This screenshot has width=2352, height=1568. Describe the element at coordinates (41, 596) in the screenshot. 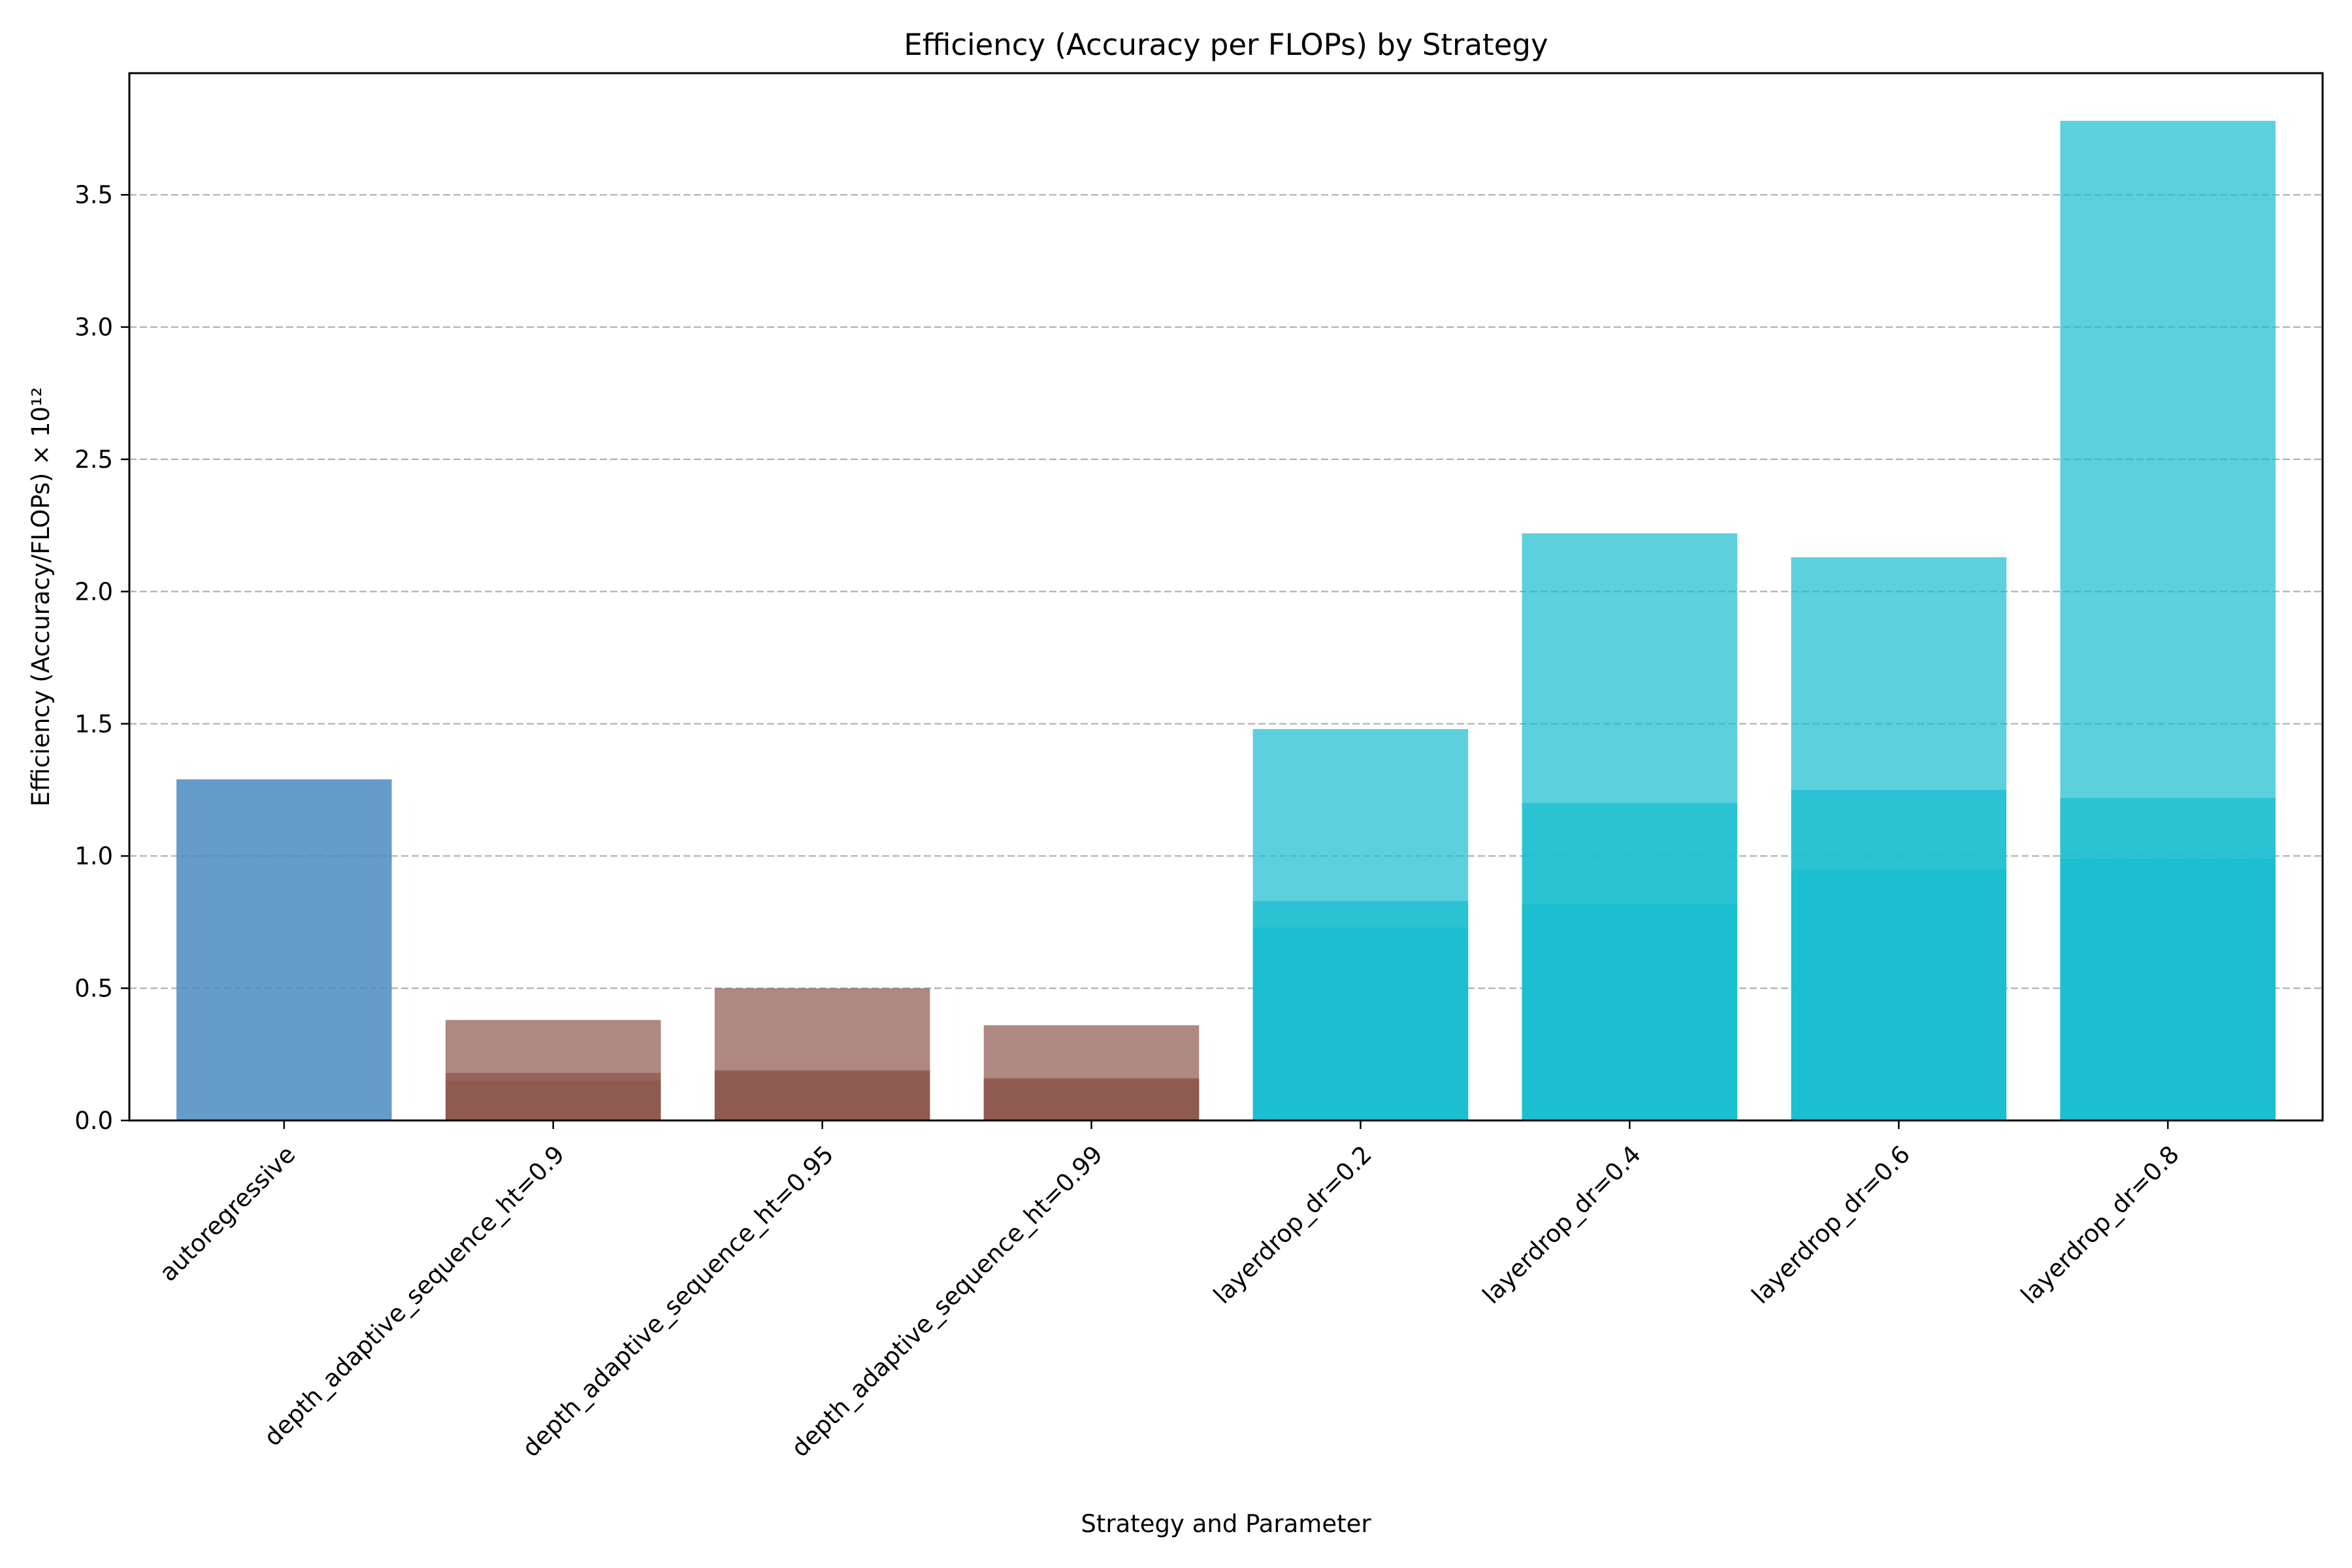

I see `y-axis-title: Efficiency (Accuracy/FLOPs) × 10¹²` at that location.